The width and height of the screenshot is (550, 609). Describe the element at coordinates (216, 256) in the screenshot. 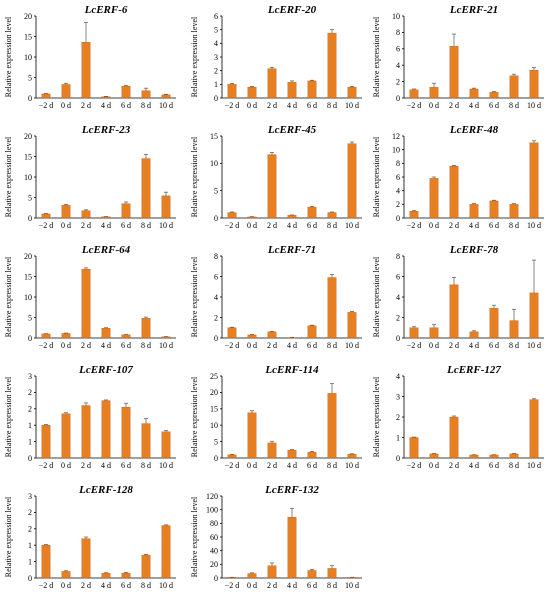

I see `y-tick-label: 8` at that location.